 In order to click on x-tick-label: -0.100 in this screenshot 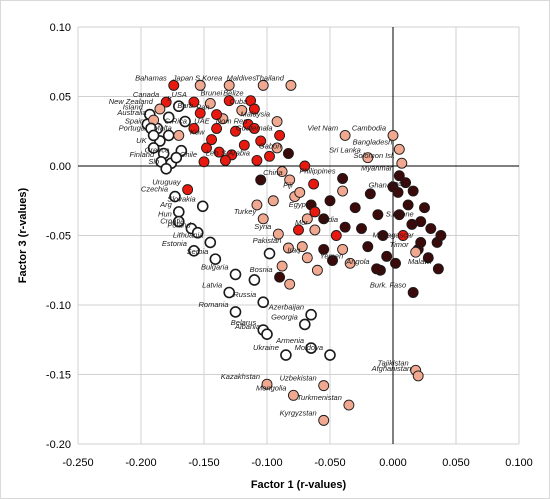, I will do `click(266, 463)`.